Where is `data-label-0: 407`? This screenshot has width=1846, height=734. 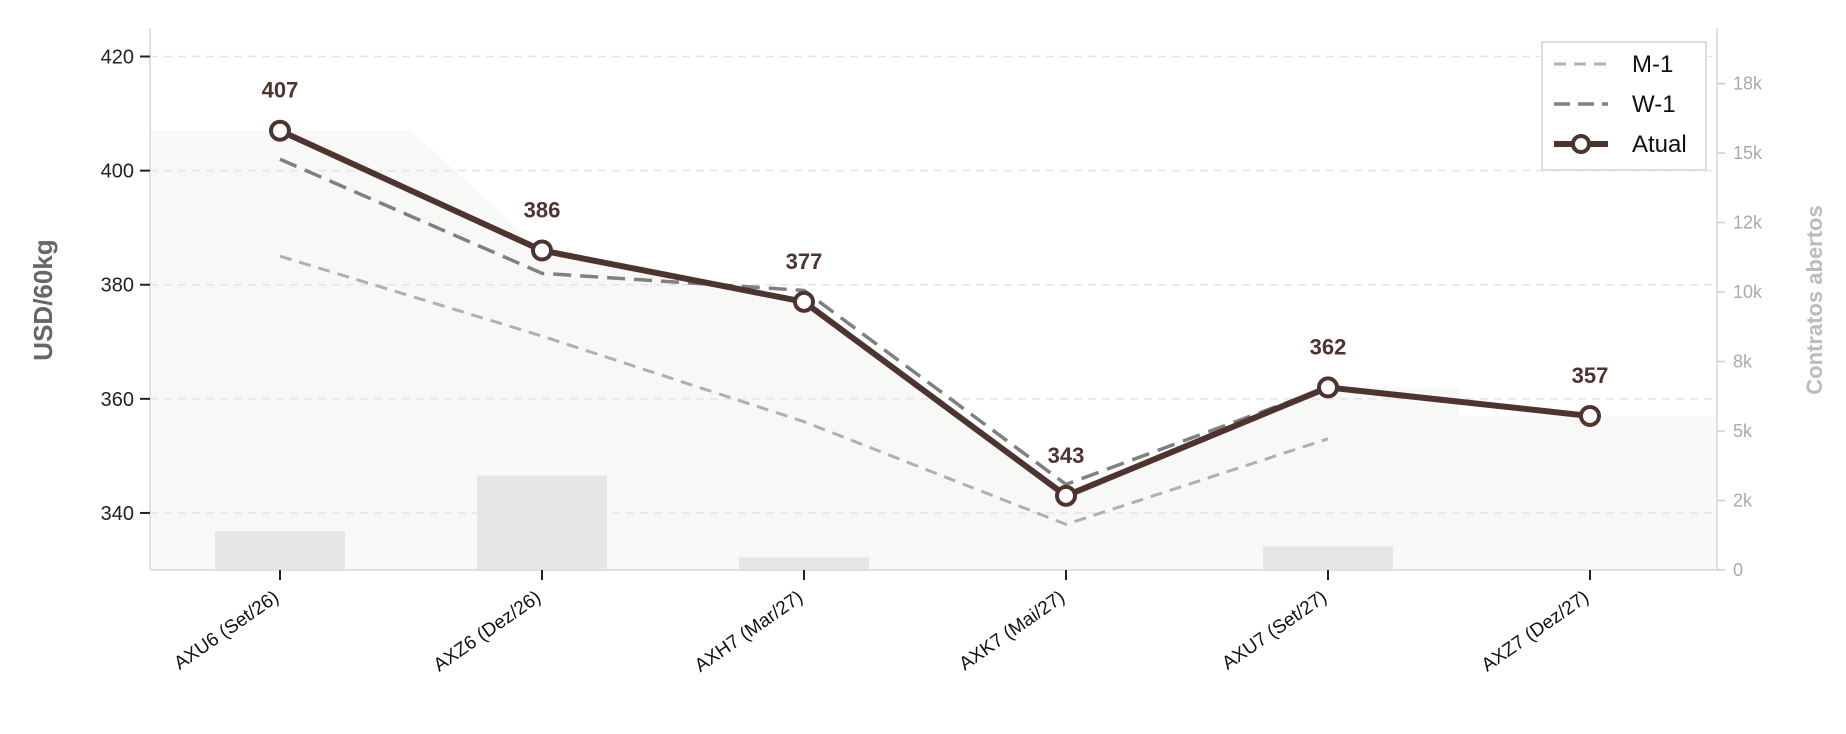
data-label-0: 407 is located at coordinates (280, 90).